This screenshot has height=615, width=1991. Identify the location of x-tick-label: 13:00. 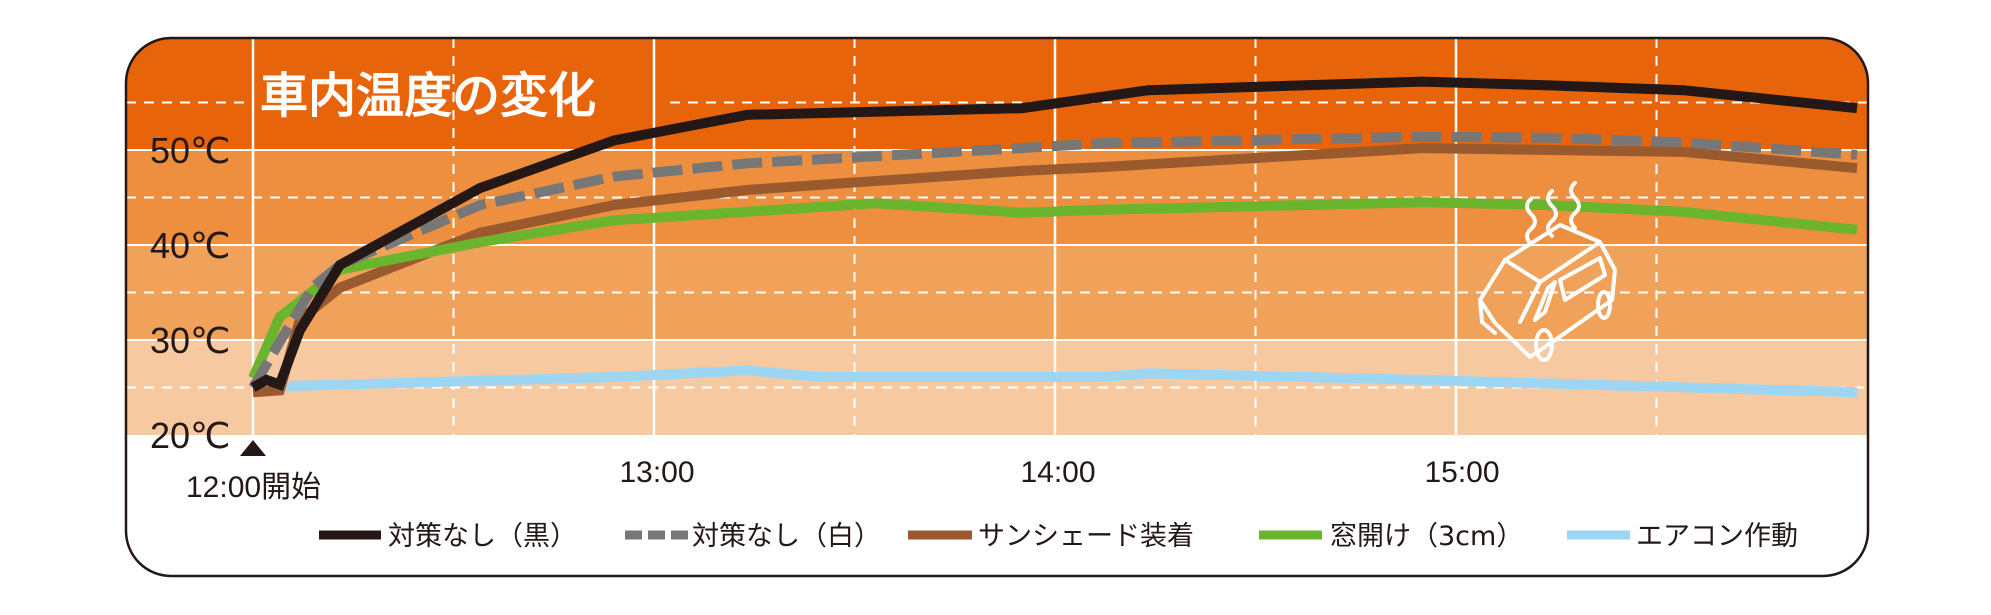
(656, 472).